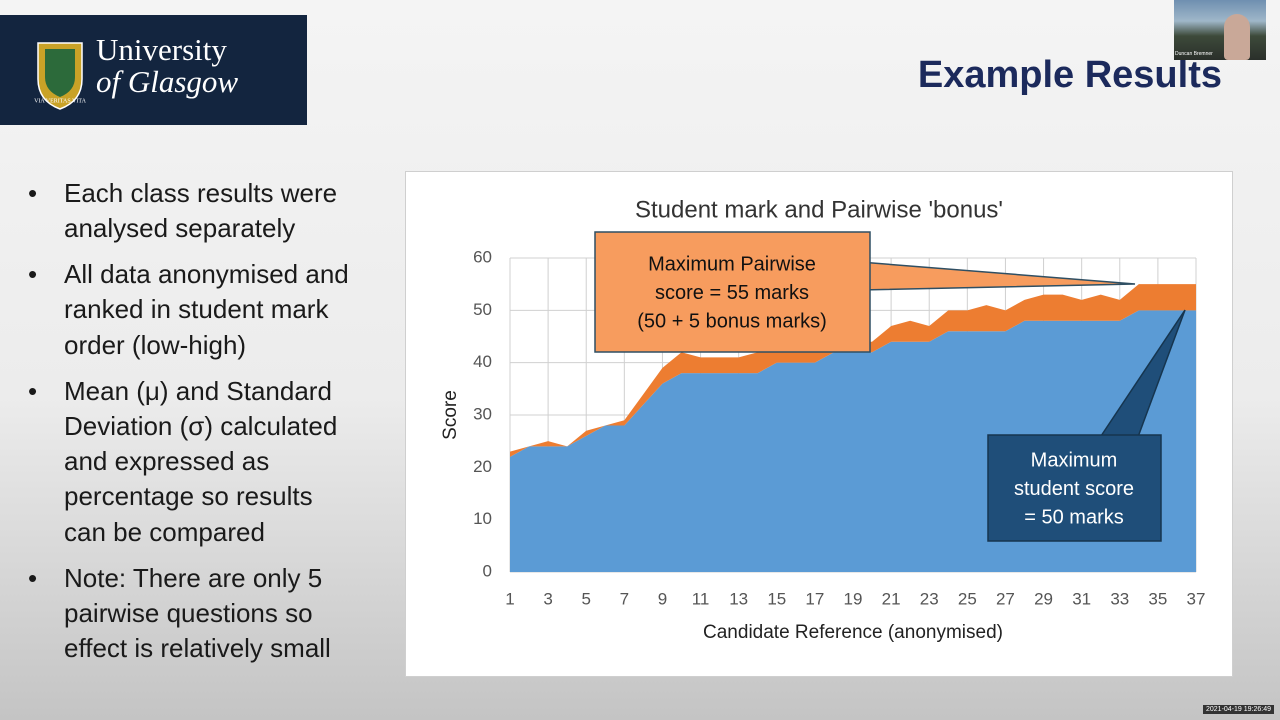 This screenshot has height=720, width=1280. Describe the element at coordinates (197, 648) in the screenshot. I see `bullet-text: effect is relatively small` at that location.